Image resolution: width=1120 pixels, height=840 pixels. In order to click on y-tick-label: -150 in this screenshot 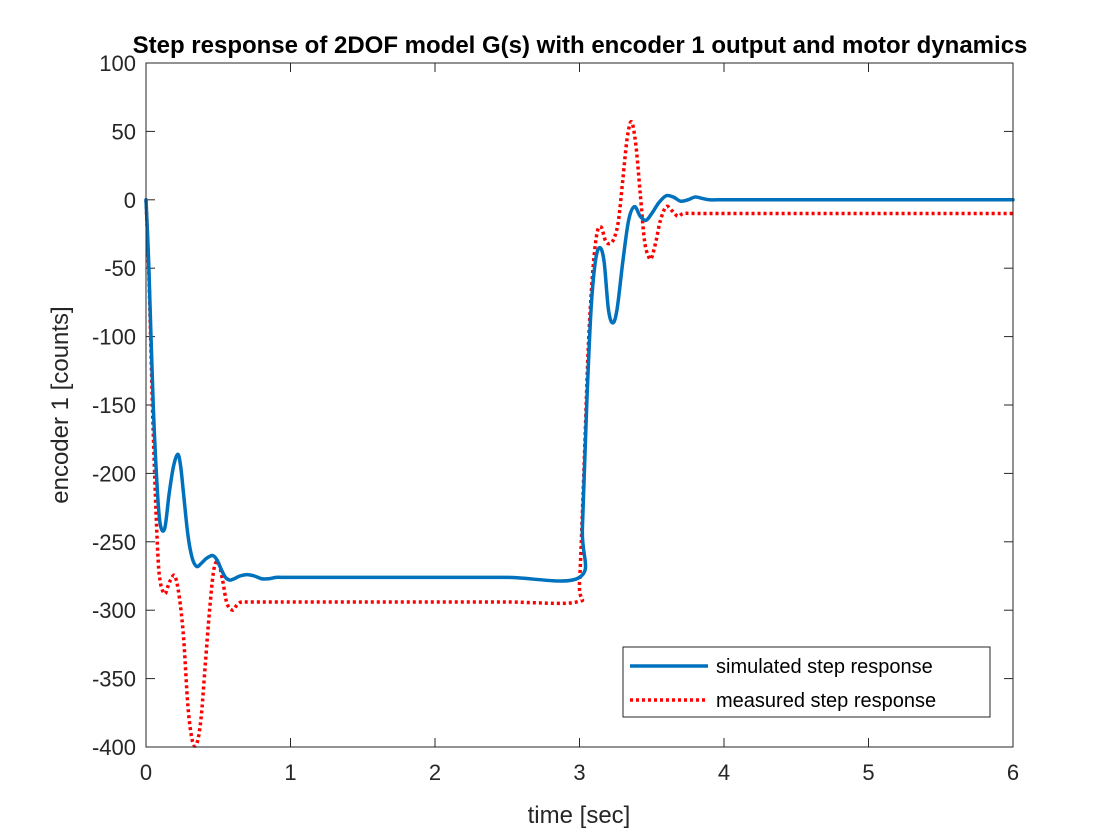, I will do `click(114, 405)`.